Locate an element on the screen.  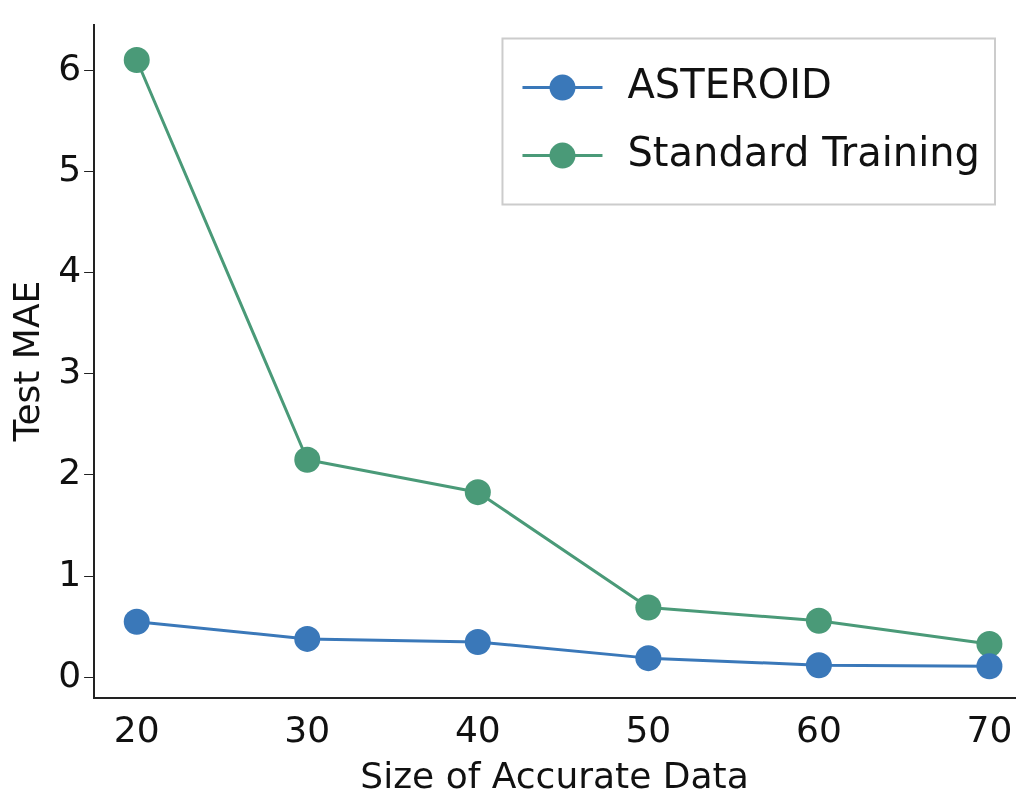
y-axis-title: Test MAE is located at coordinates (26, 361).